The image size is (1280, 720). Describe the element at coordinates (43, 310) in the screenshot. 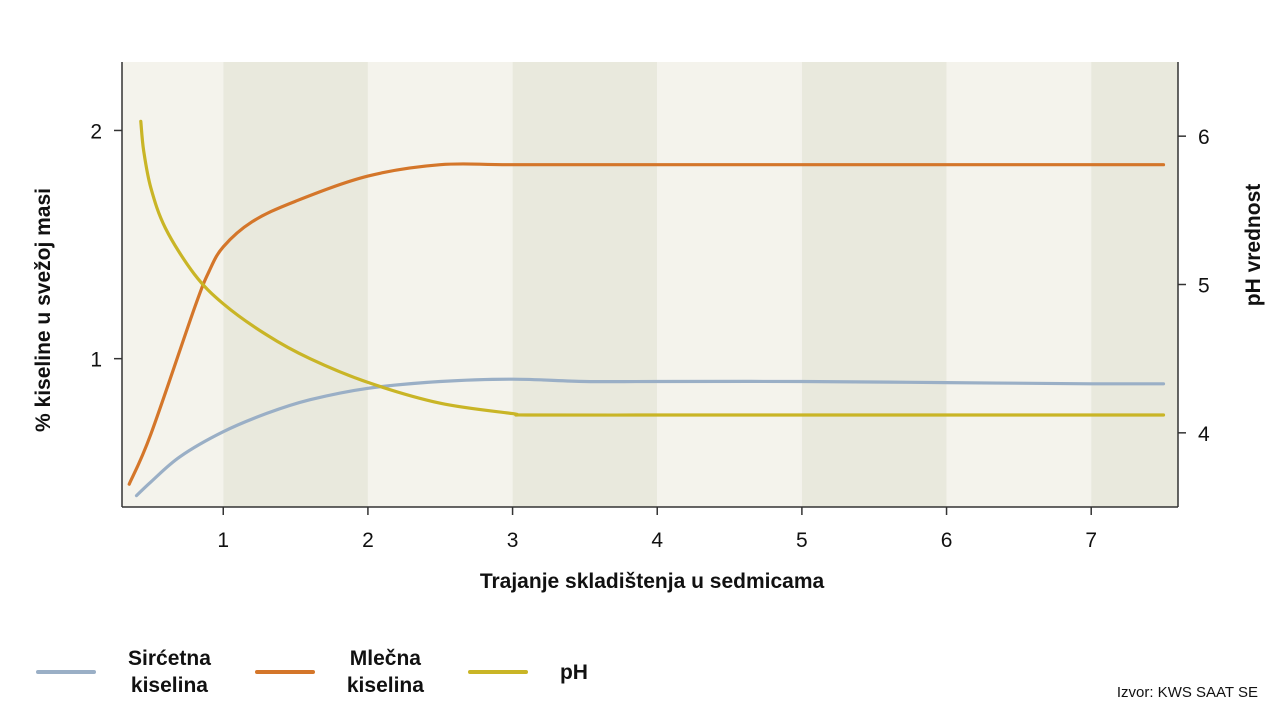

I see `left-axis-title: % kiseline u svežoj masi` at that location.